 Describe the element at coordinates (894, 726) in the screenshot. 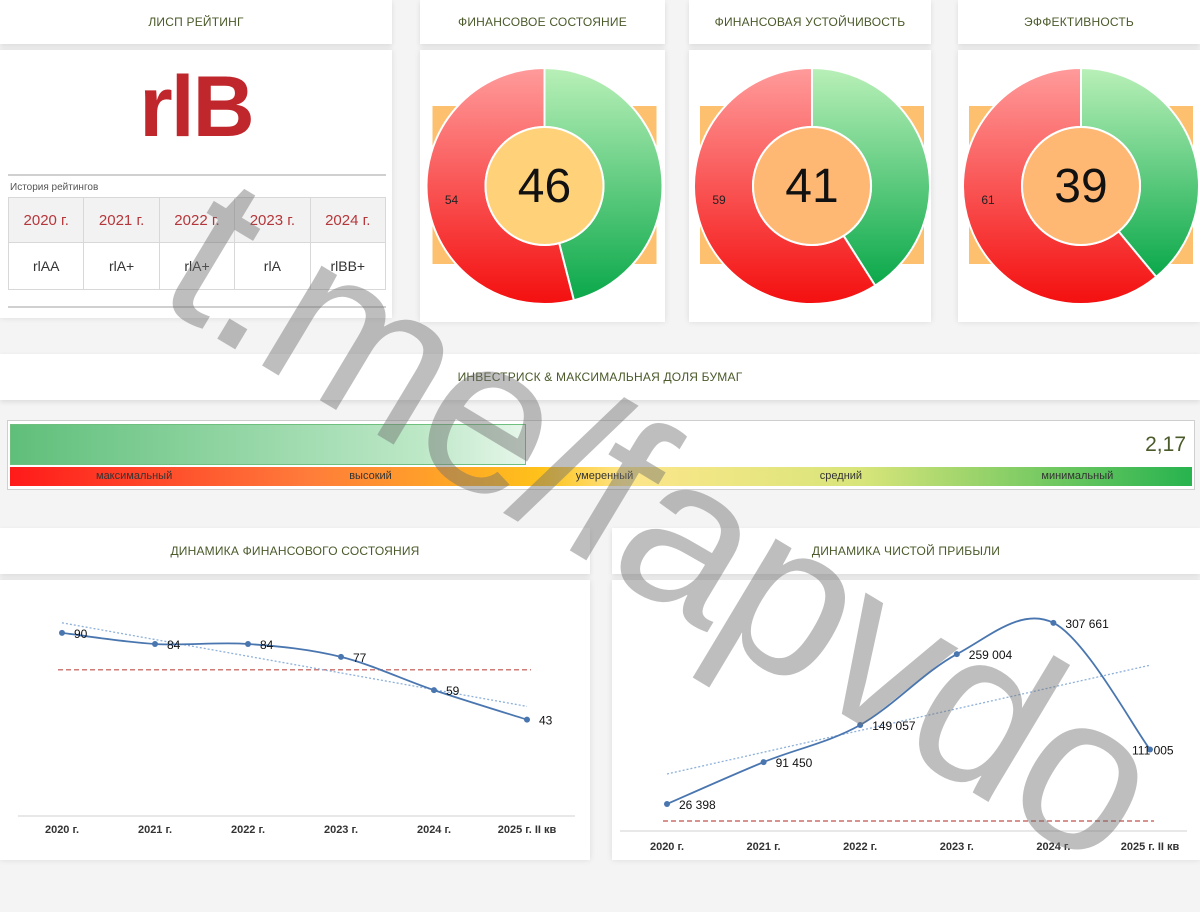

I see `data-label: 149 057` at that location.